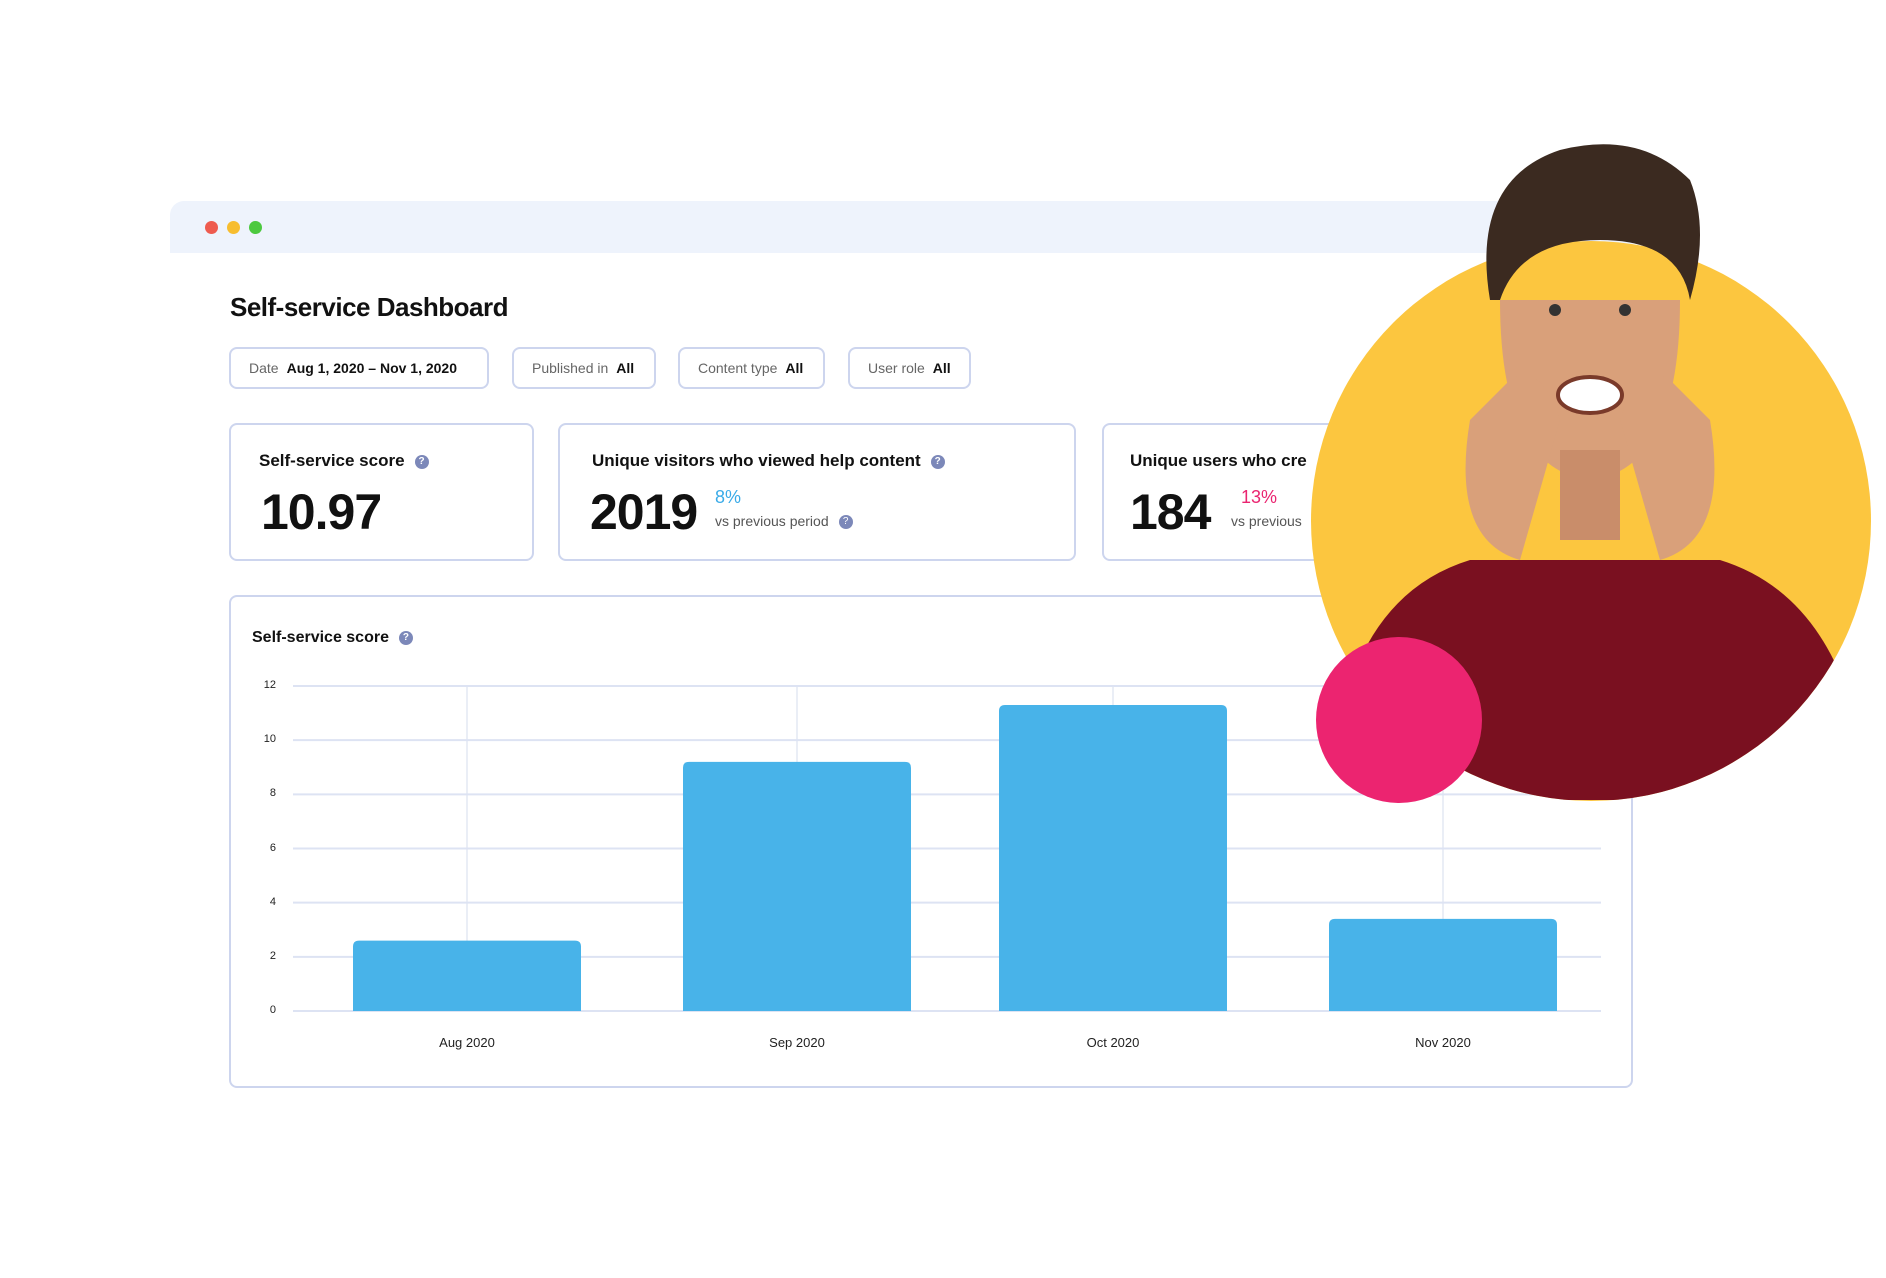 Image resolution: width=1886 pixels, height=1278 pixels. I want to click on kpi-comparison: vs previous, so click(1266, 521).